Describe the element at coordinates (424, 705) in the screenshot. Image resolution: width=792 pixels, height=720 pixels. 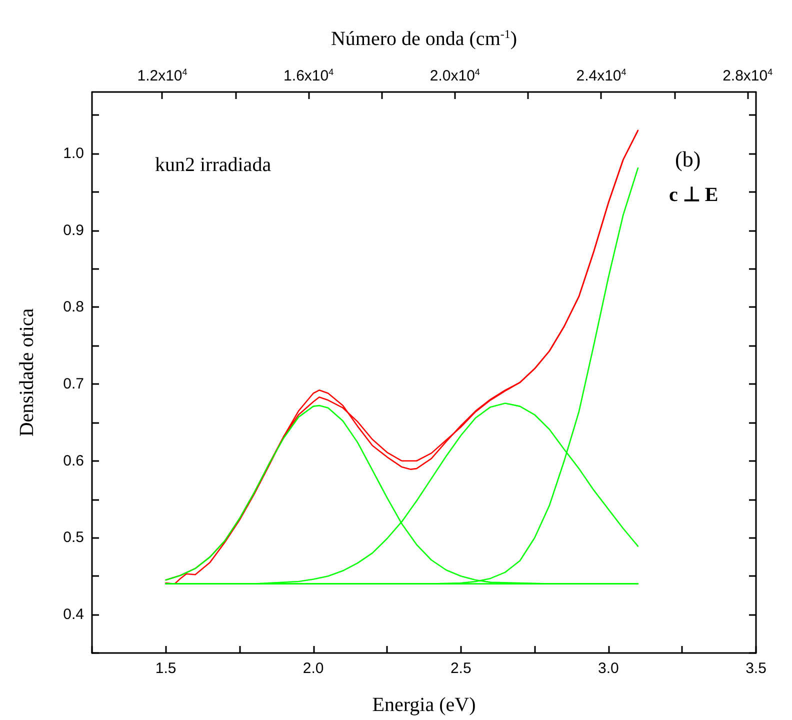
I see `x-axis-title: Energia (eV)` at that location.